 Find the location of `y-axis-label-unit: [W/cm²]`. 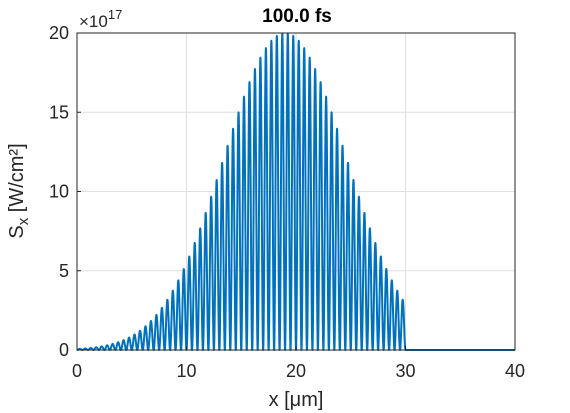

y-axis-label-unit: [W/cm²] is located at coordinates (17, 180).